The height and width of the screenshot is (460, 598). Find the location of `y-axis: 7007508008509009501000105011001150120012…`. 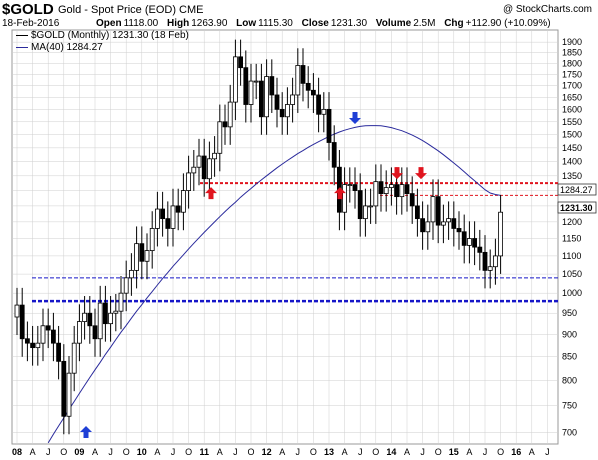

y-axis: 7007508008509009501000105011001150120012… is located at coordinates (572, 237).